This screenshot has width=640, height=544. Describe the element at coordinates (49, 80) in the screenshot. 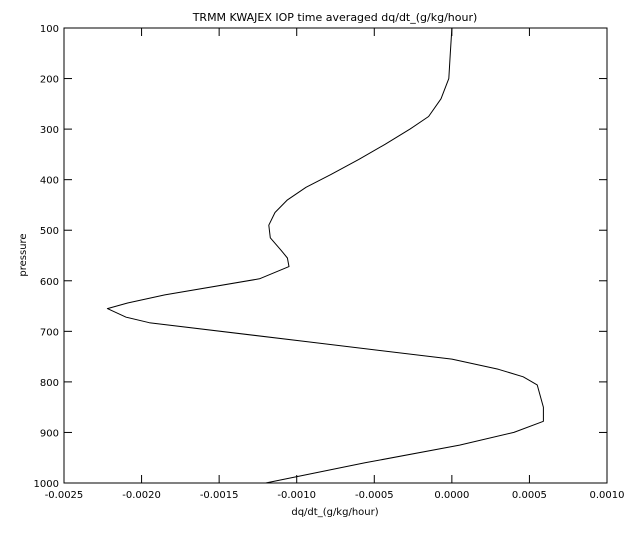

I see `y-tick-label: 200` at that location.